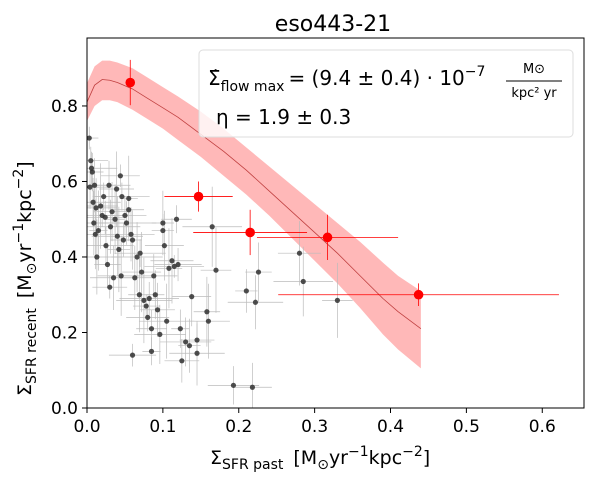  What do you see at coordinates (32, 269) in the screenshot?
I see `y-axis-label-units-sub: ⊙` at bounding box center [32, 269].